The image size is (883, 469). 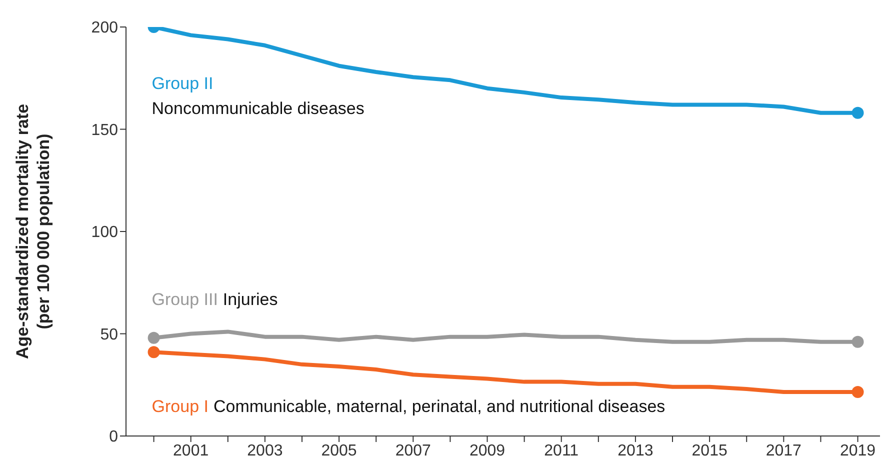 What do you see at coordinates (636, 451) in the screenshot?
I see `x-tick-label: 2013` at bounding box center [636, 451].